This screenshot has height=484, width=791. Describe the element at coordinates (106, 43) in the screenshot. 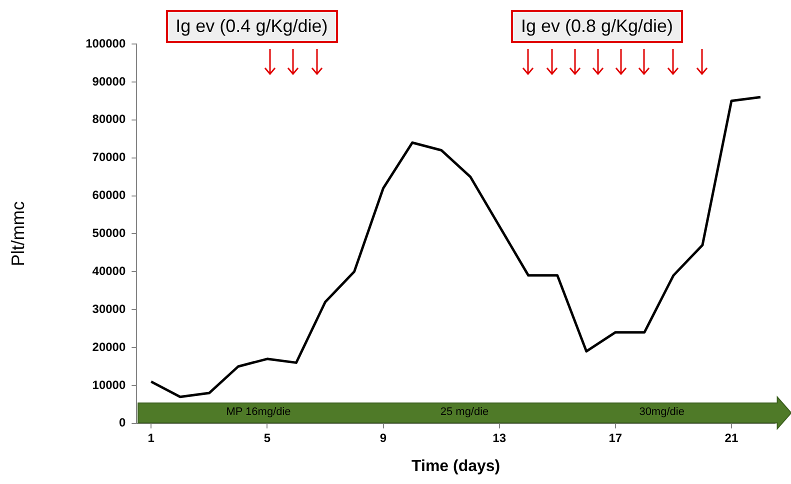

I see `y-tick-label: 100000` at that location.